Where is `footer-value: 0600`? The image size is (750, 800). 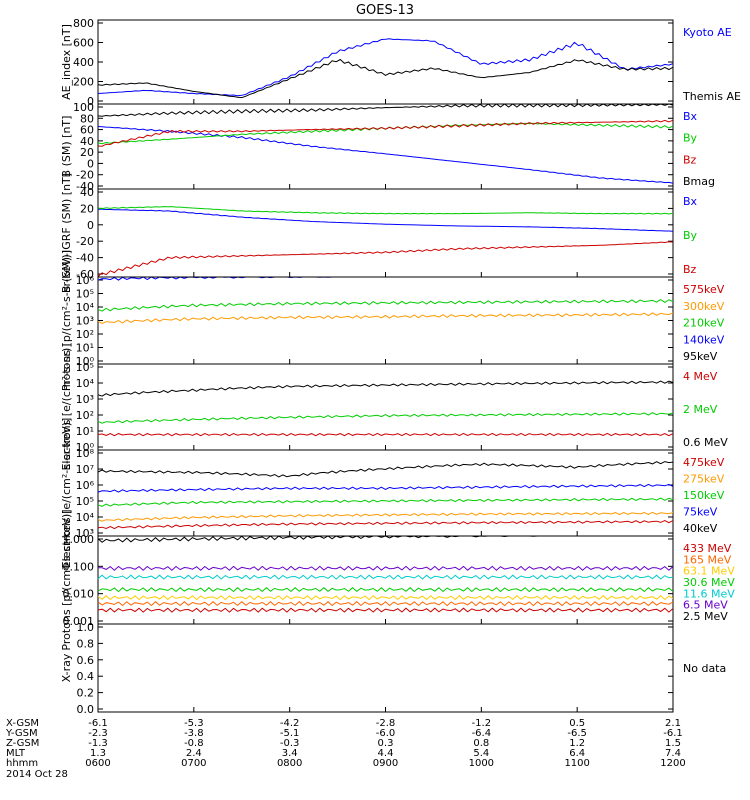
footer-value: 0600 is located at coordinates (97, 763).